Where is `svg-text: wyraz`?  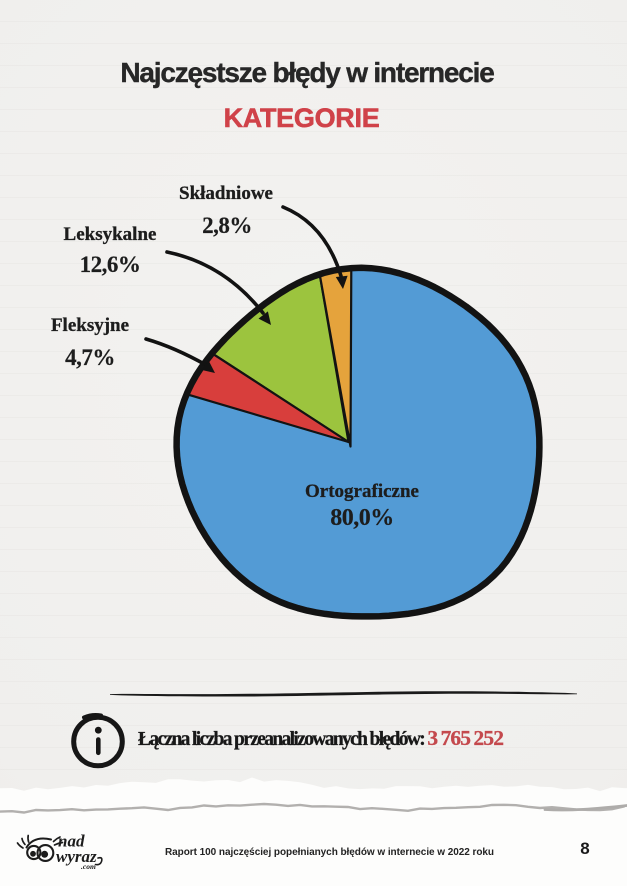
svg-text: wyraz is located at coordinates (76, 856).